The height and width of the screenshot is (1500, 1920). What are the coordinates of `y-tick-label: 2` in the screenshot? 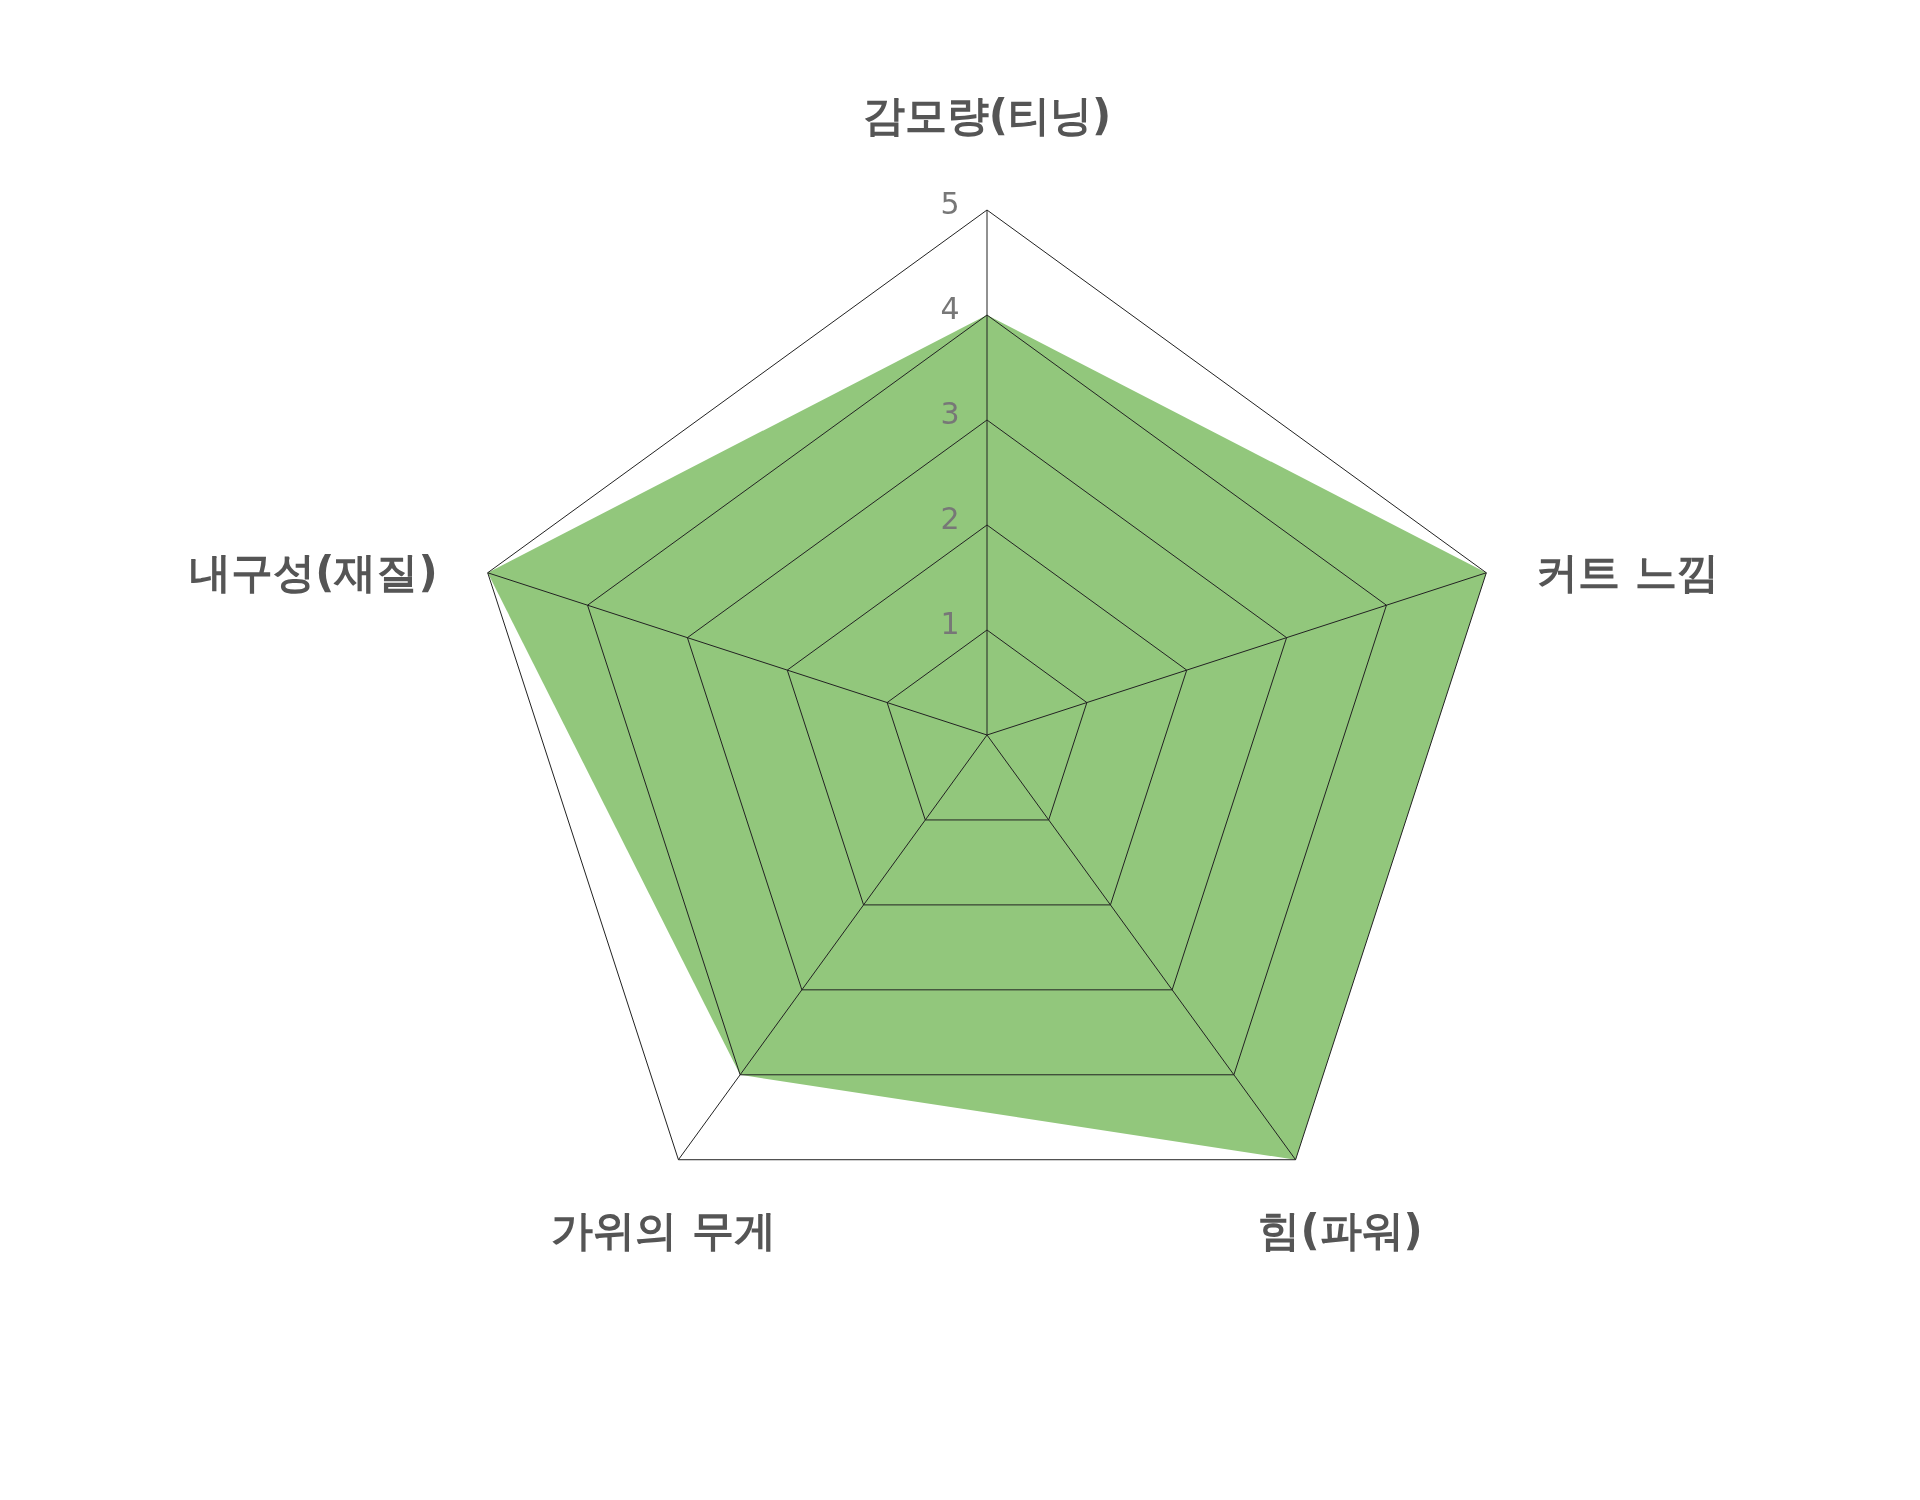 It's located at (950, 518).